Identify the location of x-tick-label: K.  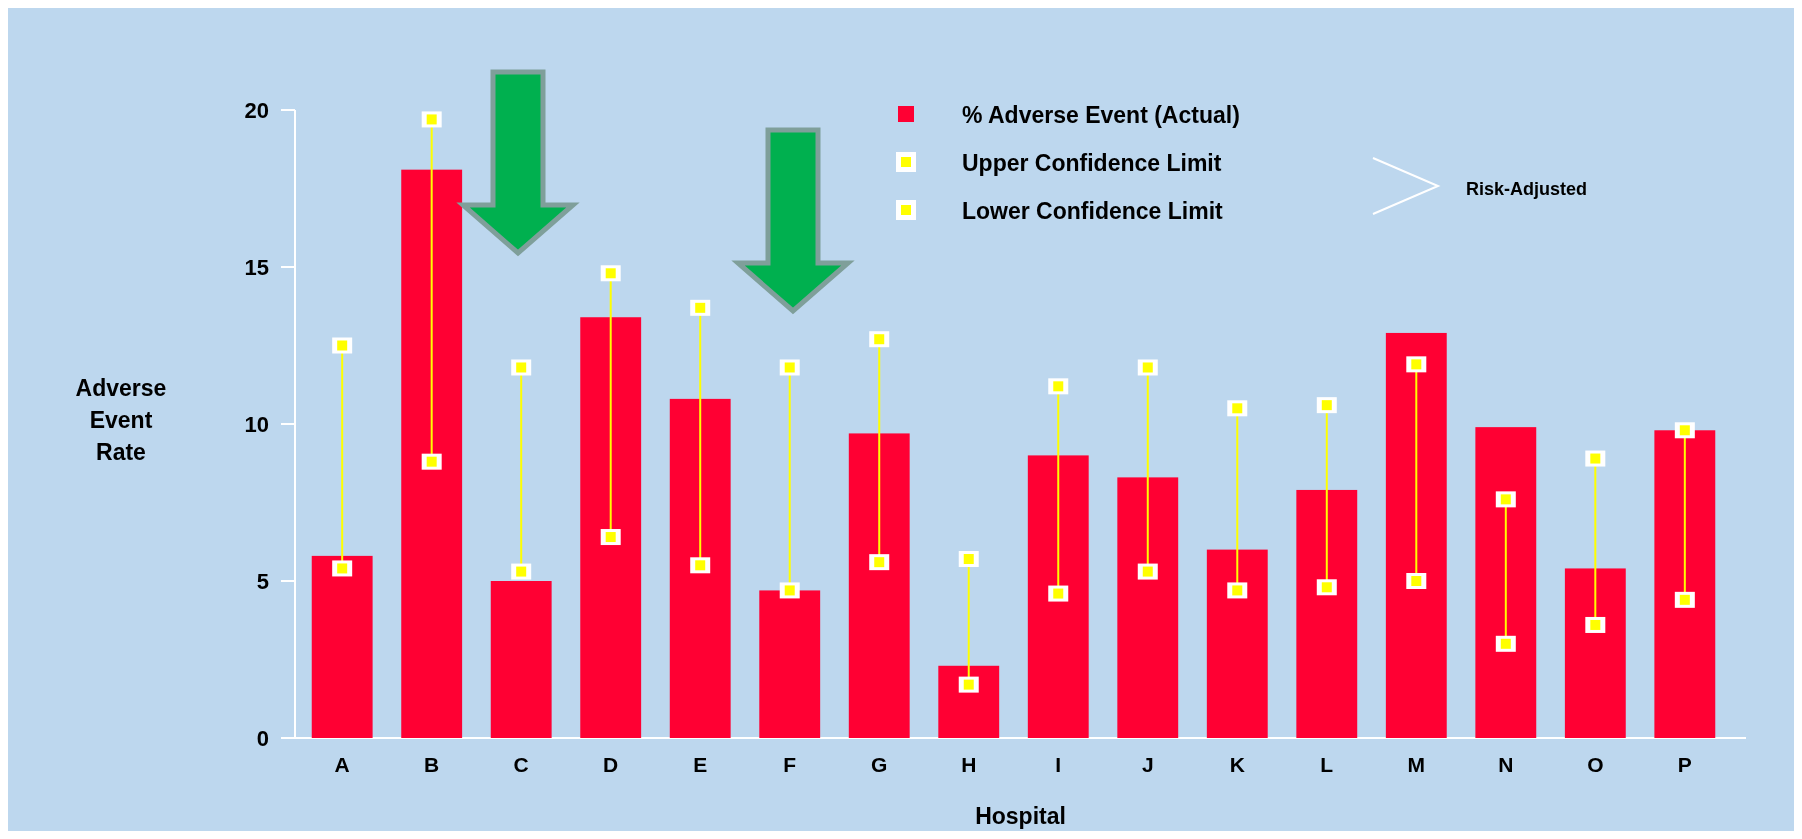
(1237, 764).